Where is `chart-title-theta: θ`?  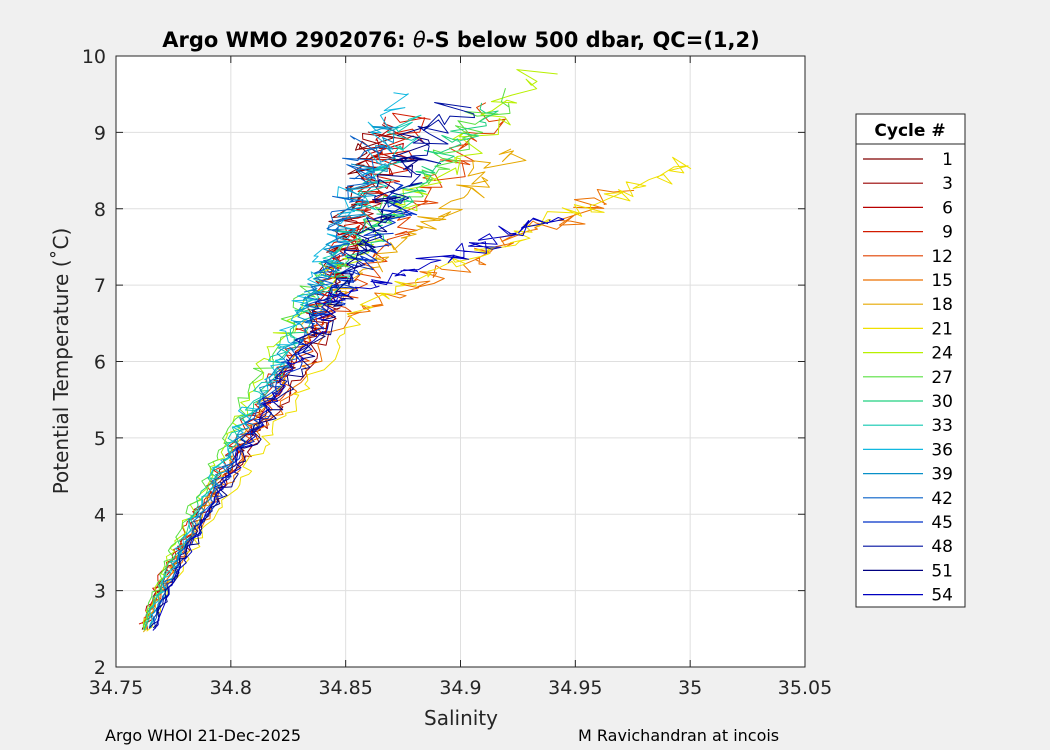
chart-title-theta: θ is located at coordinates (419, 40).